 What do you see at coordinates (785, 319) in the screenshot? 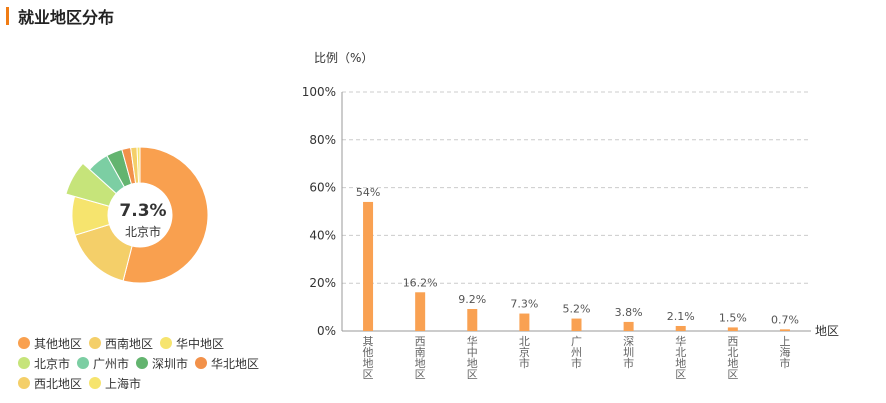
I see `bar-data-label: 0.7%` at bounding box center [785, 319].